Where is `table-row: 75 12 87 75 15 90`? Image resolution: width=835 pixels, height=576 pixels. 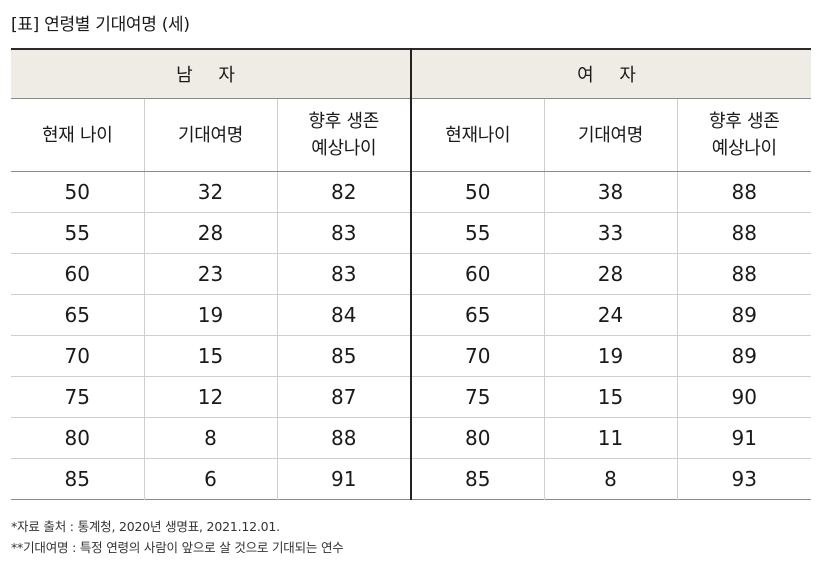 table-row: 75 12 87 75 15 90 is located at coordinates (411, 397).